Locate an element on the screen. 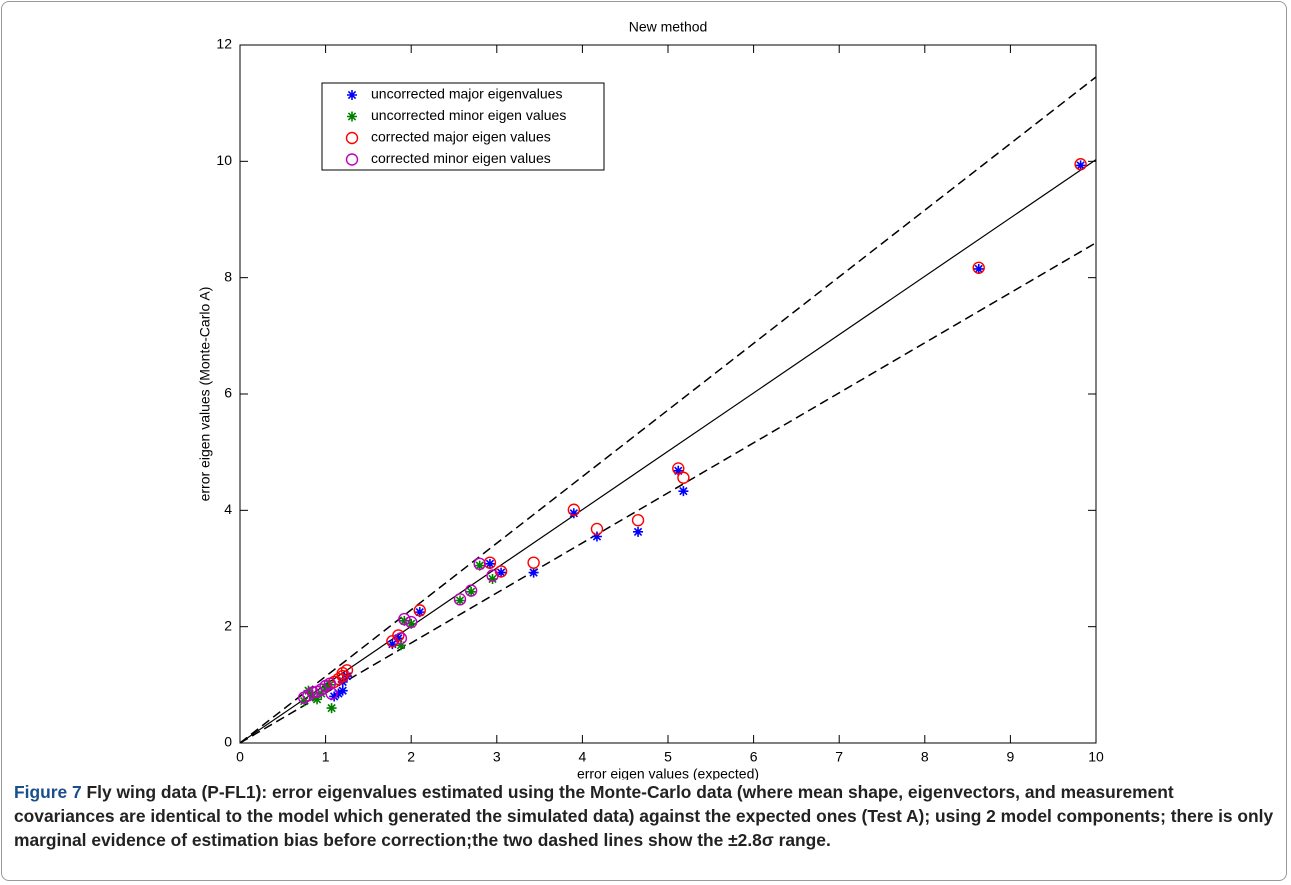  x-tick-label: 7 is located at coordinates (839, 757).